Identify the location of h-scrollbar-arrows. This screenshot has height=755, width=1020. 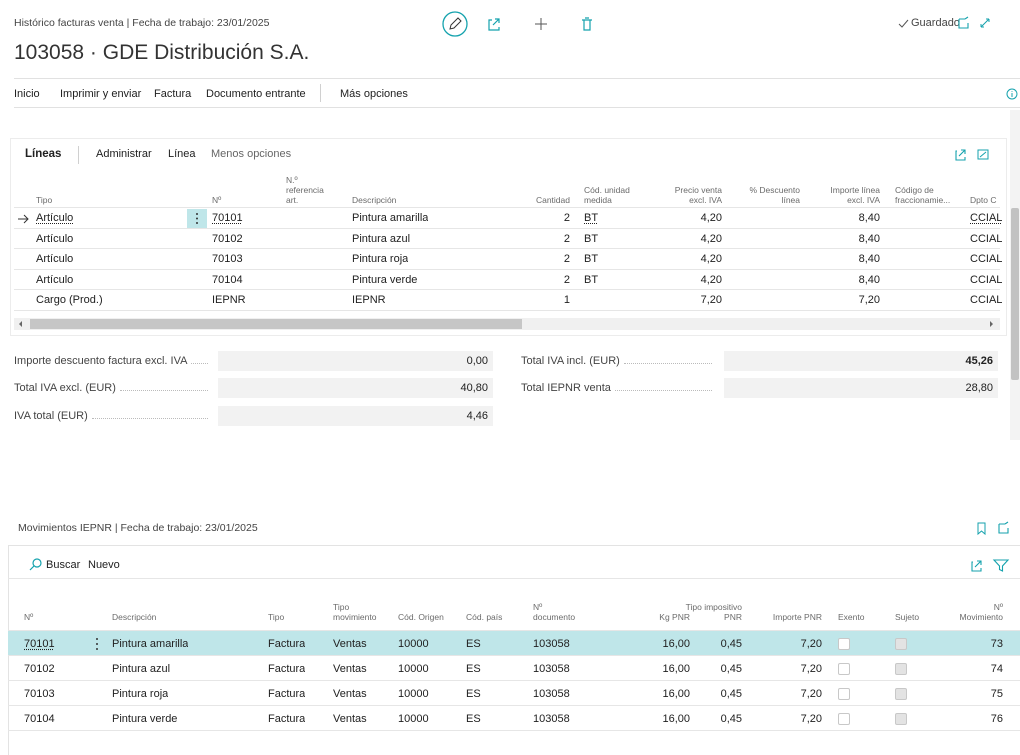
(508, 324).